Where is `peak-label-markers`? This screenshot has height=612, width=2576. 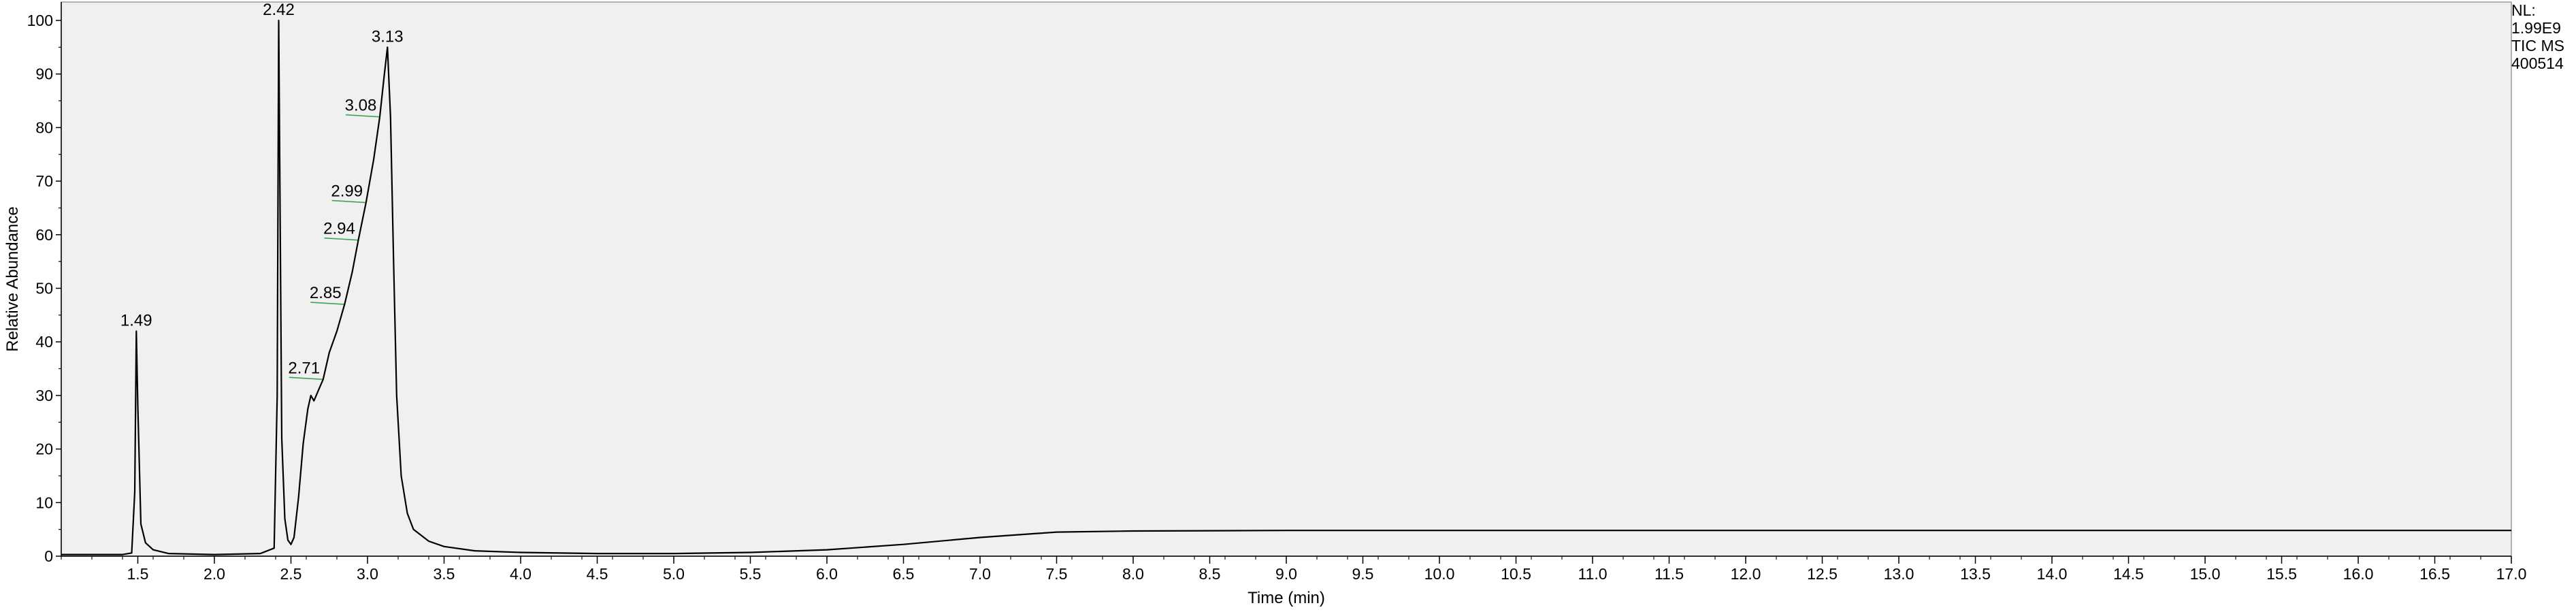
peak-label-markers is located at coordinates (334, 248).